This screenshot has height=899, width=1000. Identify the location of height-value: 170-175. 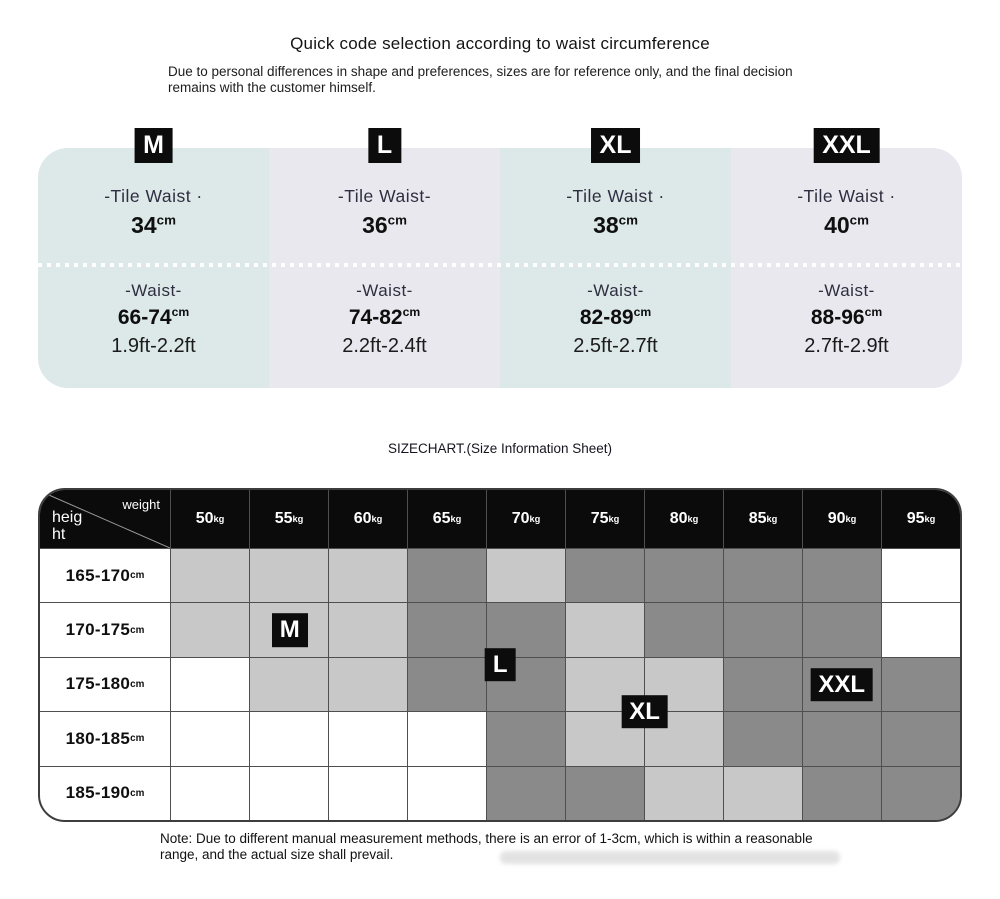
(98, 630).